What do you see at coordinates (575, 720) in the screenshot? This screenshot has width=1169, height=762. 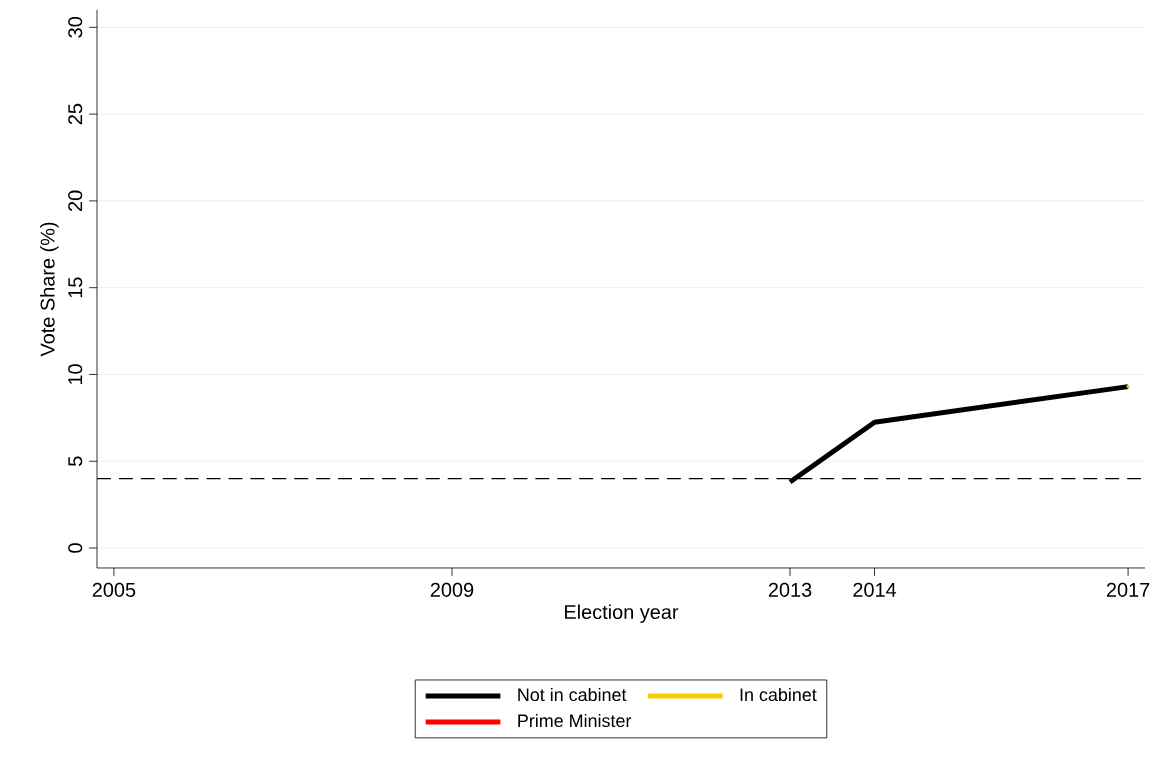 I see `legend-label: Prime Minister` at bounding box center [575, 720].